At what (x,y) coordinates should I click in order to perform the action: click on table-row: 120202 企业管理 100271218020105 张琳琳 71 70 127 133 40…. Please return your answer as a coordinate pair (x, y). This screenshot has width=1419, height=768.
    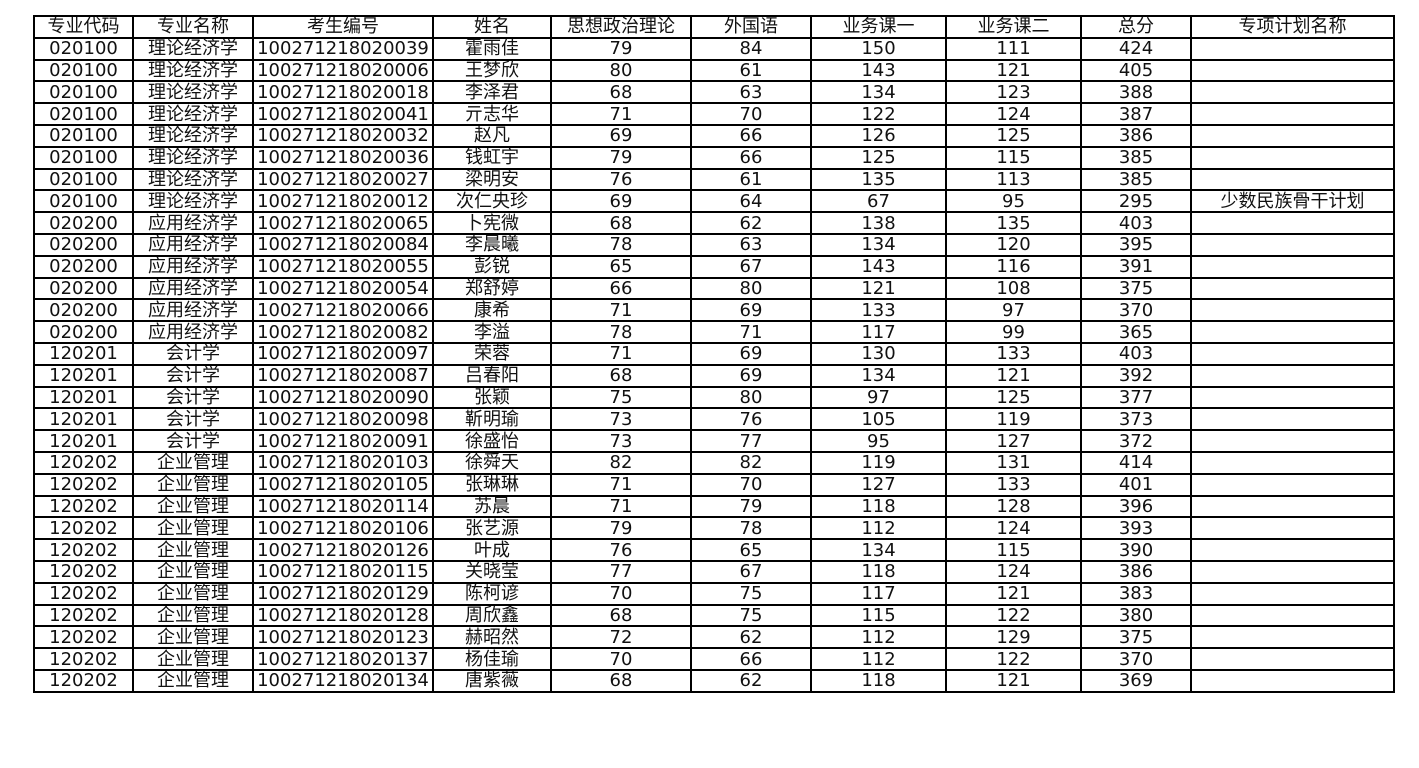
    Looking at the image, I should click on (714, 484).